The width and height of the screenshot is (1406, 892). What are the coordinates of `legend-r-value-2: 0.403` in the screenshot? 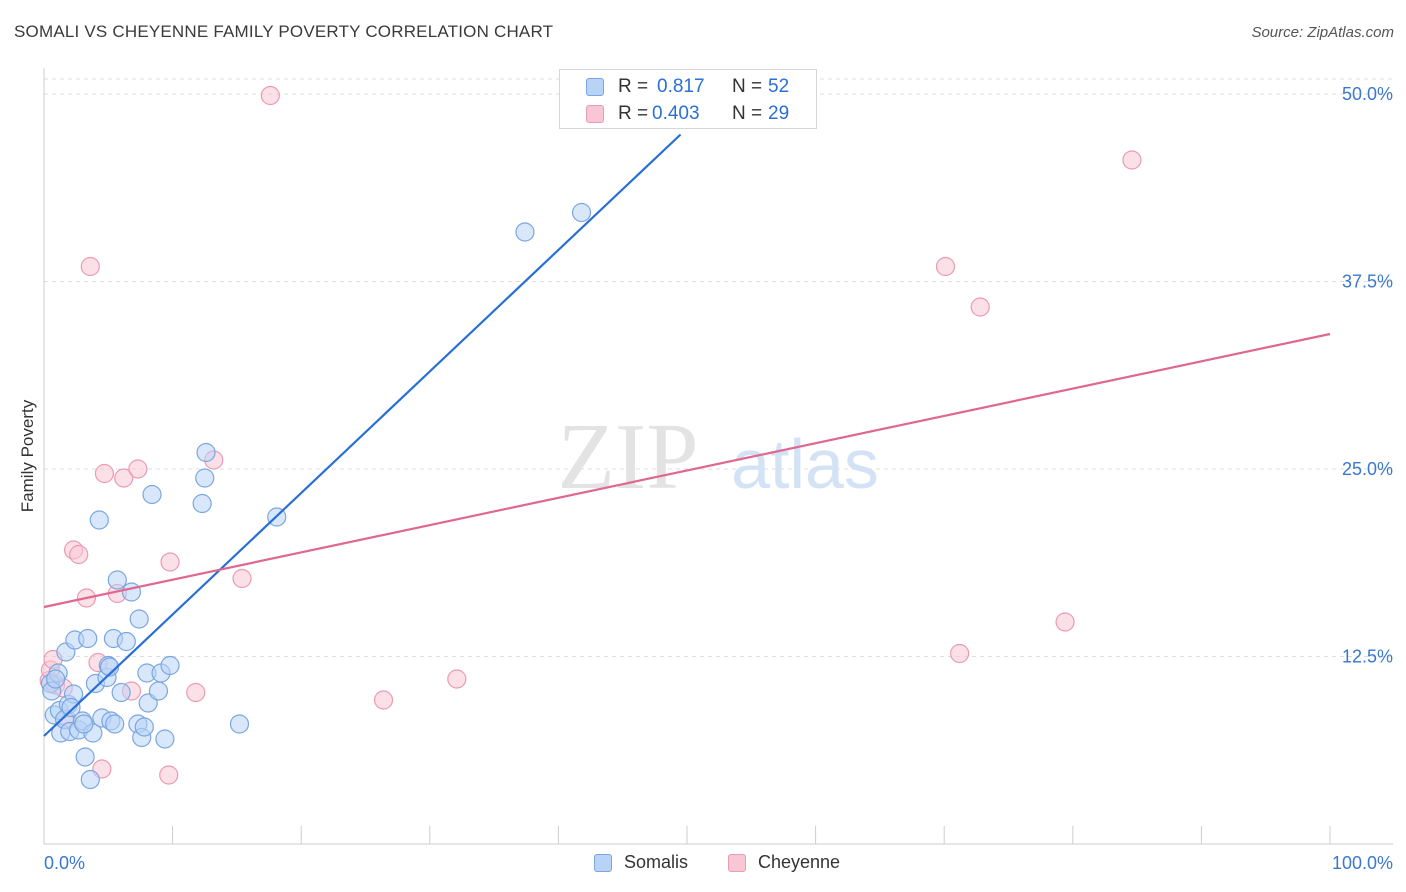 It's located at (676, 113).